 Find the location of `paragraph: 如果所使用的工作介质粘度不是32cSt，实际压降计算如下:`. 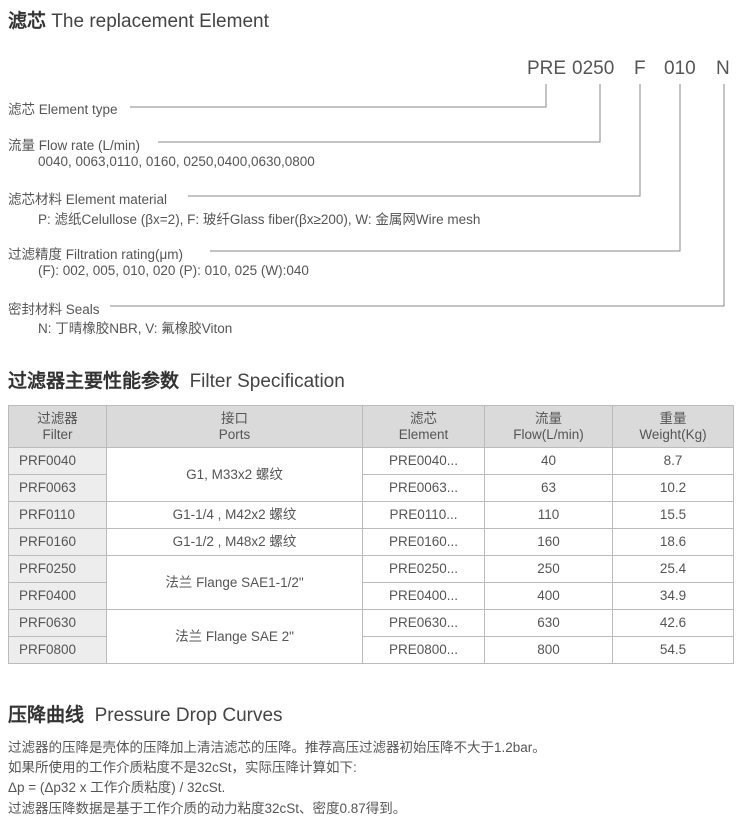

paragraph: 如果所使用的工作介质粘度不是32cSt，实际压降计算如下: is located at coordinates (182, 767).